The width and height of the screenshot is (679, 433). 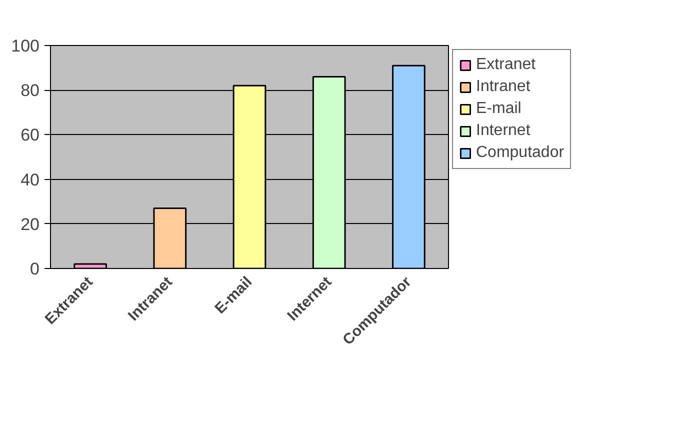 I want to click on y-tick-label: 40, so click(x=30, y=180).